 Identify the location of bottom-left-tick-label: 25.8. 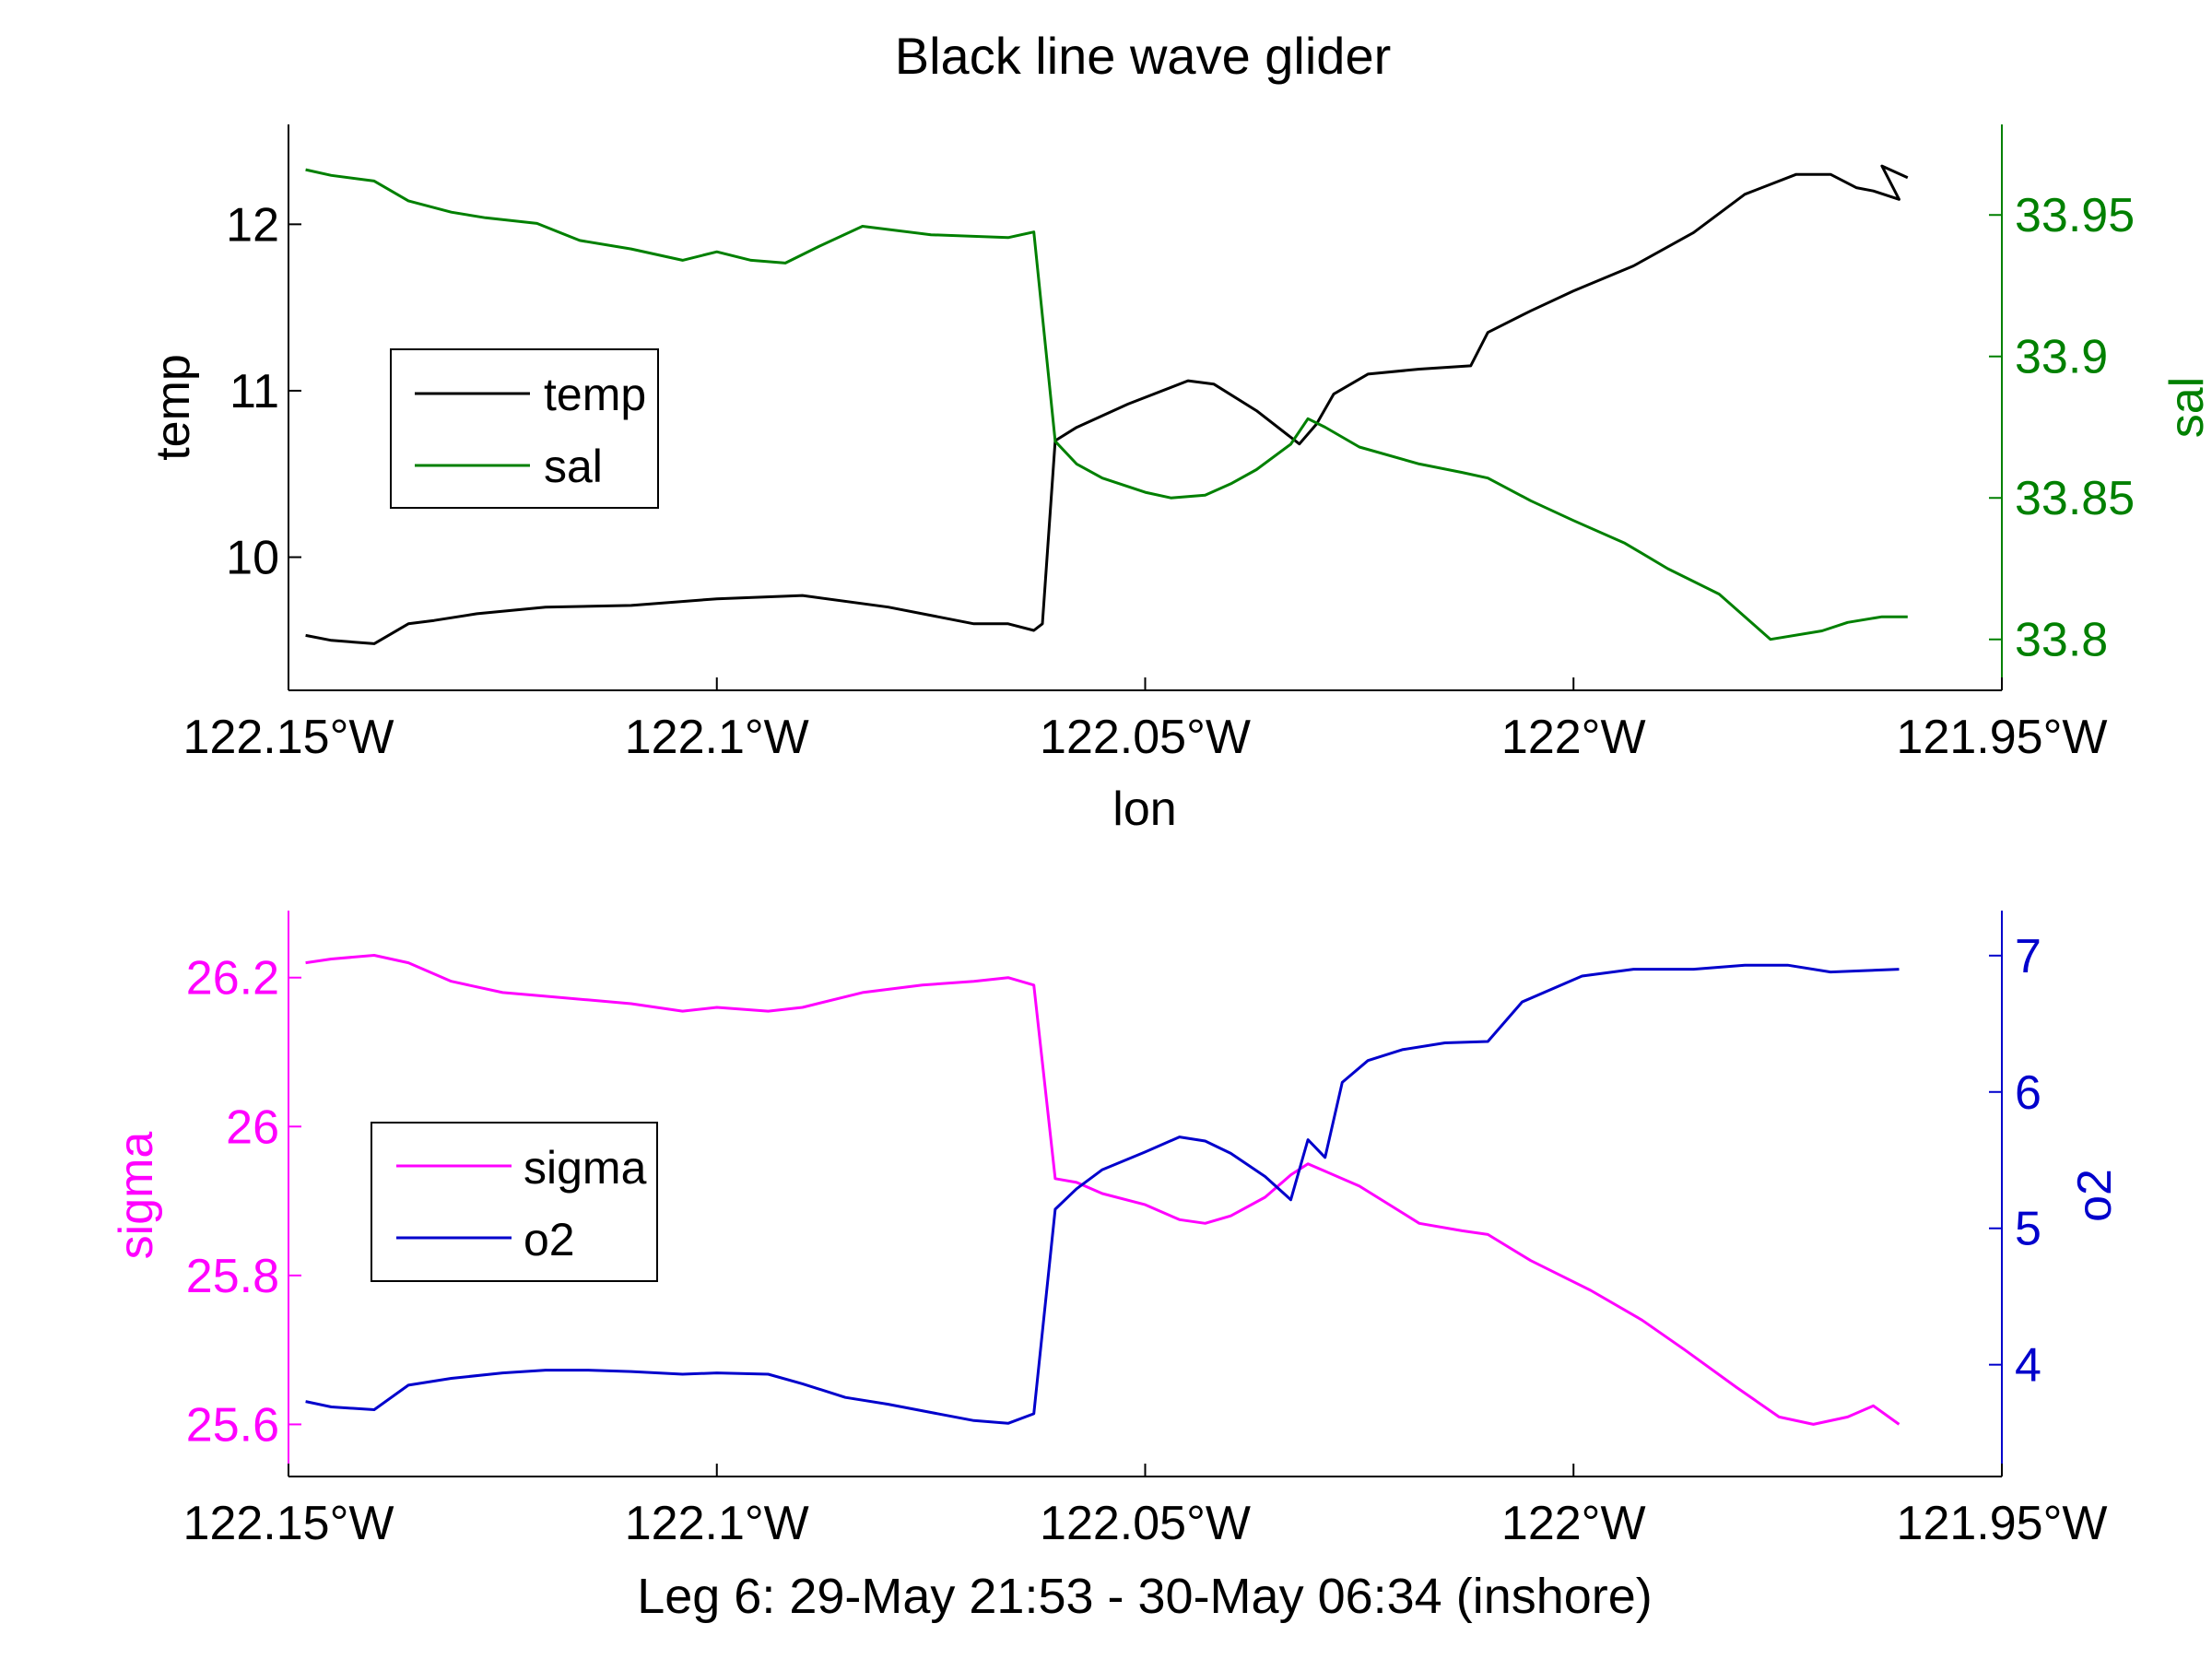
(232, 1276).